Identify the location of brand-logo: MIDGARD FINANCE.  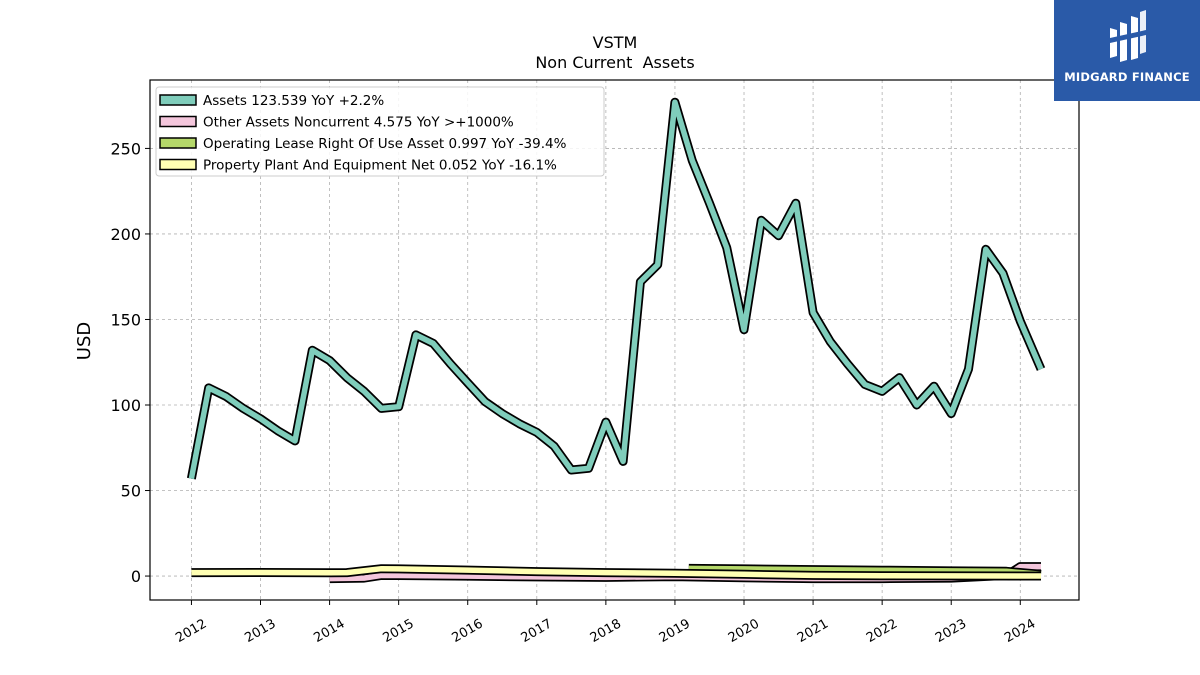
(1127, 50).